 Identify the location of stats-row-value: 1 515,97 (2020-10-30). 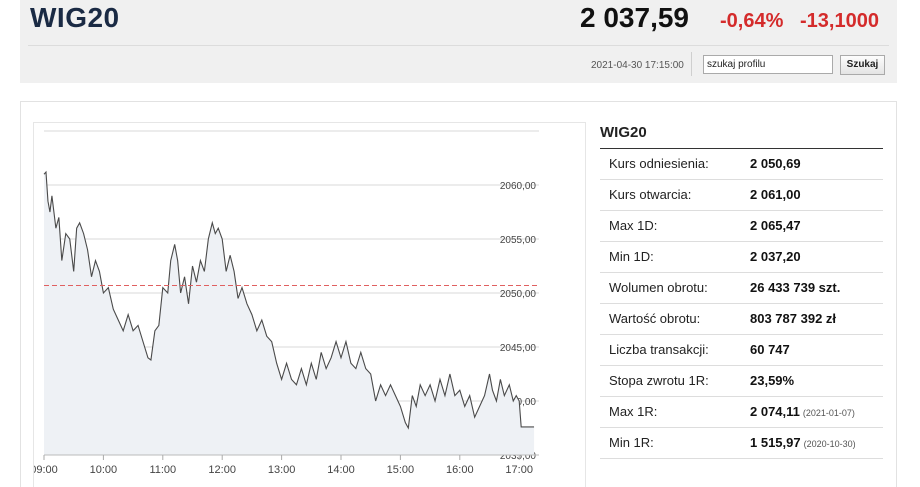
(803, 442).